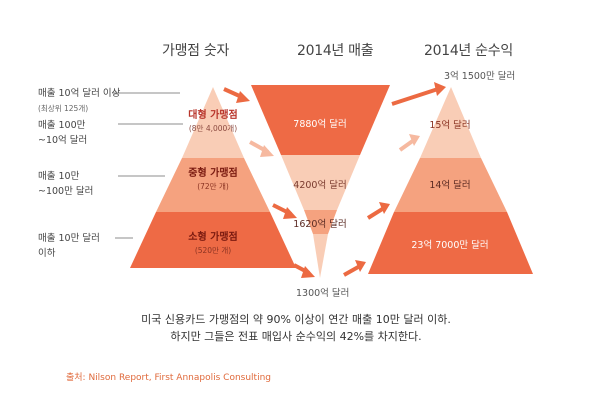 The height and width of the screenshot is (400, 592). I want to click on profit-value-medium: 14억 달러, so click(450, 185).